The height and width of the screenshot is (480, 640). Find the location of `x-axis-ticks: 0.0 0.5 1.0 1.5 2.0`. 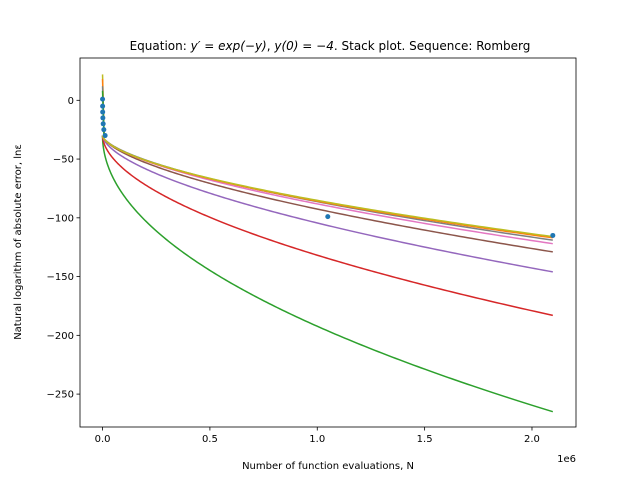

x-axis-ticks: 0.0 0.5 1.0 1.5 2.0 is located at coordinates (317, 436).